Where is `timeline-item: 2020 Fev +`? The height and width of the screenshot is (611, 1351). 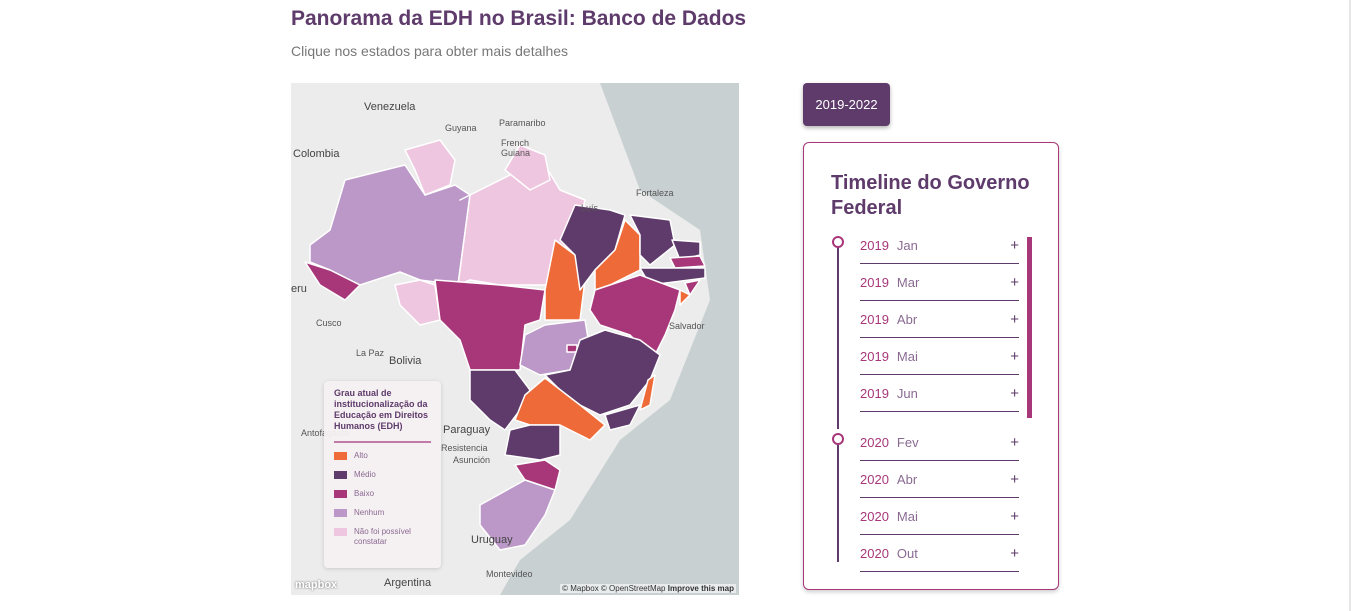
timeline-item: 2020 Fev + is located at coordinates (939, 442).